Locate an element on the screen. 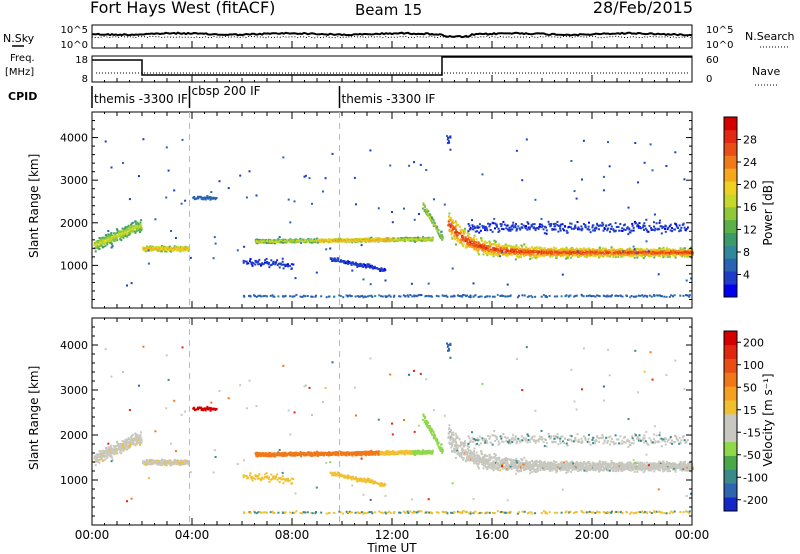  y-tick-label: 3000 is located at coordinates (74, 180).